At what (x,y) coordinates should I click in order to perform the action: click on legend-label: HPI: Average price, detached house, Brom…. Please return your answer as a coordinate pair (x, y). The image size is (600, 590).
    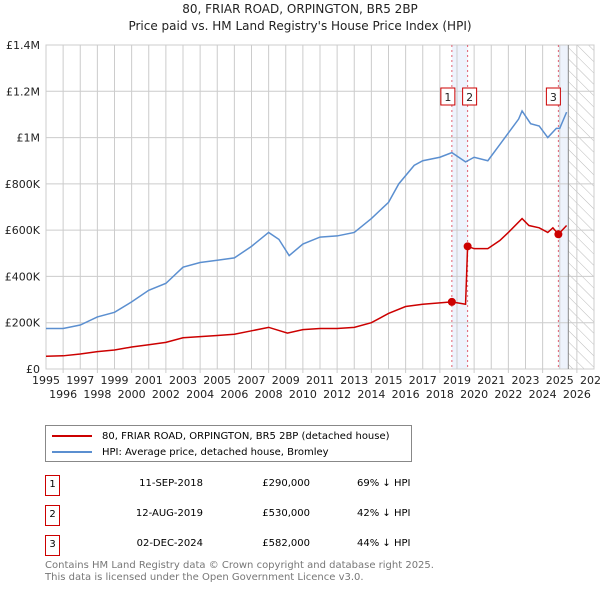
    Looking at the image, I should click on (215, 452).